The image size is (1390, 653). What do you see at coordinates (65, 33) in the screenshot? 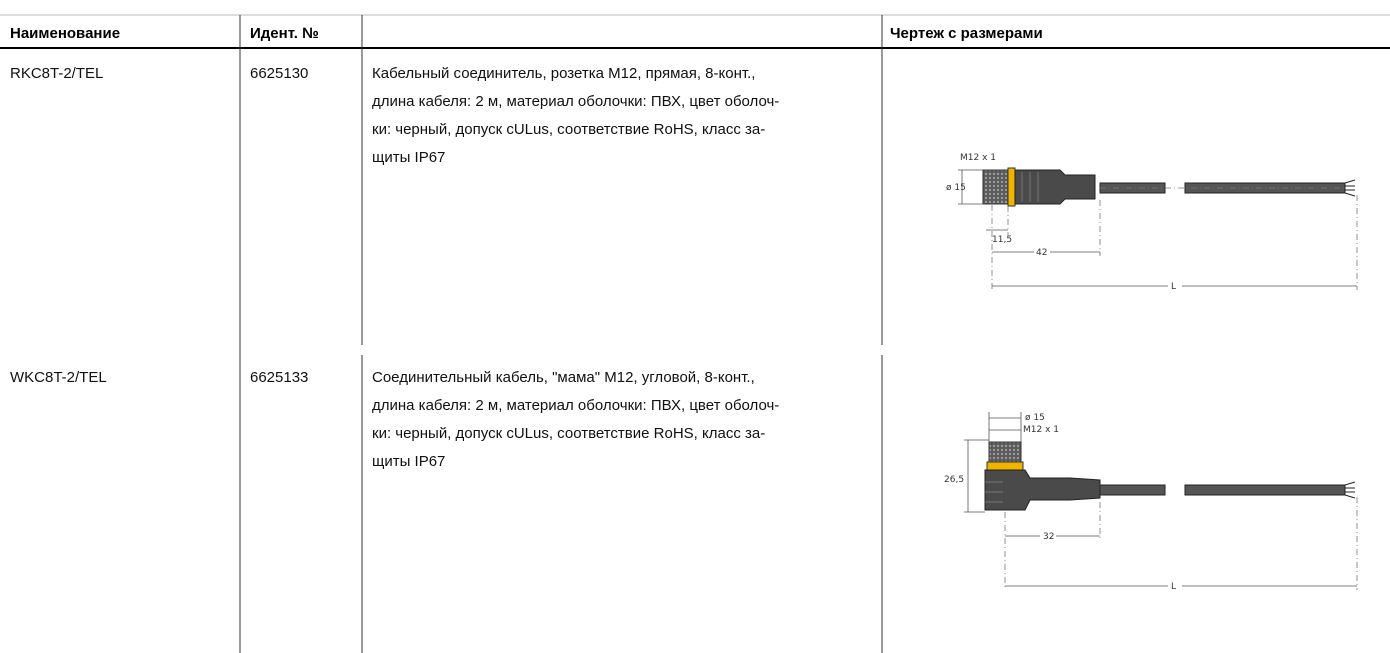
I see `header-name: Наименование` at bounding box center [65, 33].